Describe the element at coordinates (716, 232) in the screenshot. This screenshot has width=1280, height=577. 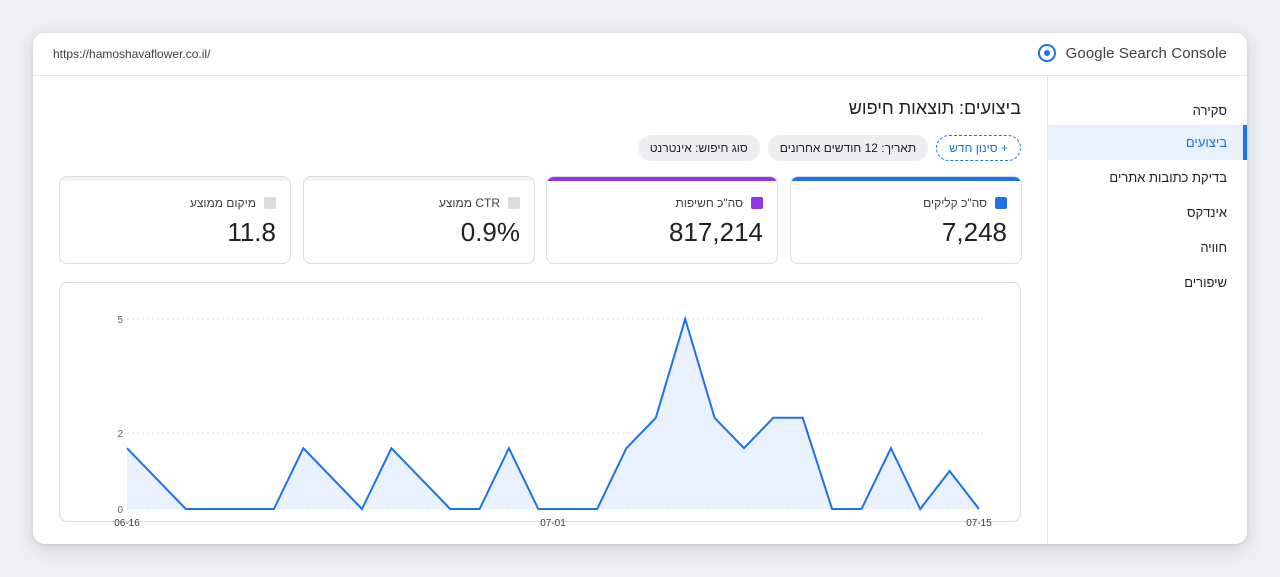
I see `metric-value-impressions: 817,214` at that location.